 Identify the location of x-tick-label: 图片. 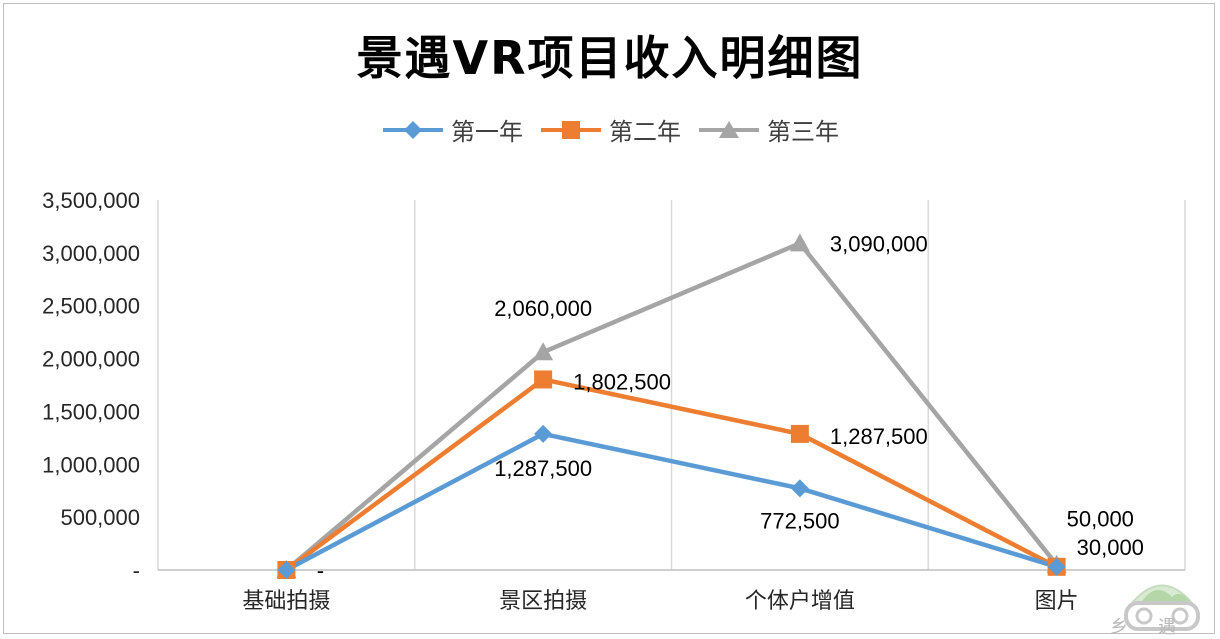
(1057, 601).